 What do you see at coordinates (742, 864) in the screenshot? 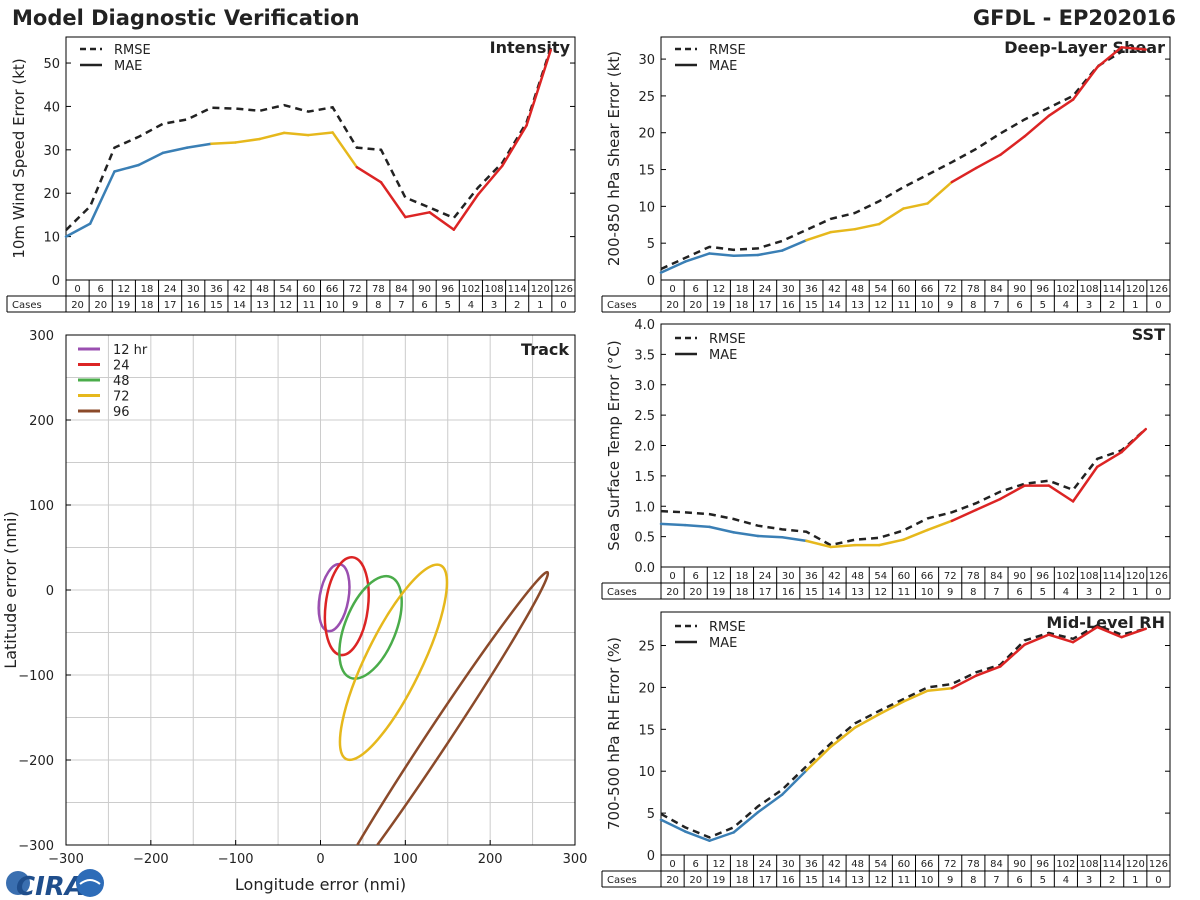
I see `rh-hour-cell: 18` at bounding box center [742, 864].